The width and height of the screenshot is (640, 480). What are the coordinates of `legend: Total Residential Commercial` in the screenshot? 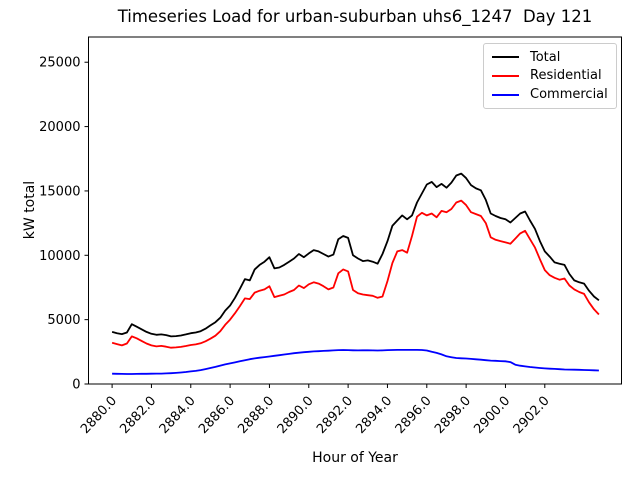 It's located at (550, 76).